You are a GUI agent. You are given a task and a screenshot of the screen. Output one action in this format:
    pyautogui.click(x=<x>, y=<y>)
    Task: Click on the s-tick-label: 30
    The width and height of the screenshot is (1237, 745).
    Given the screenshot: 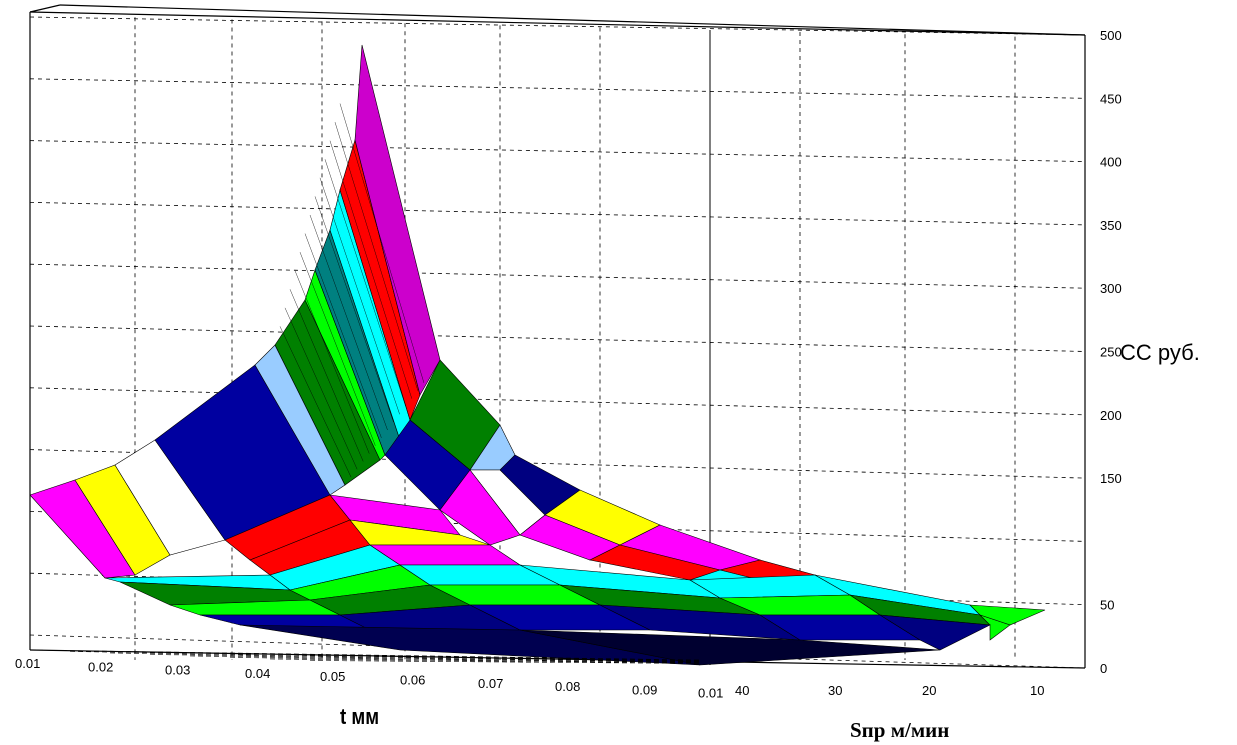 What is the action you would take?
    pyautogui.click(x=835, y=690)
    